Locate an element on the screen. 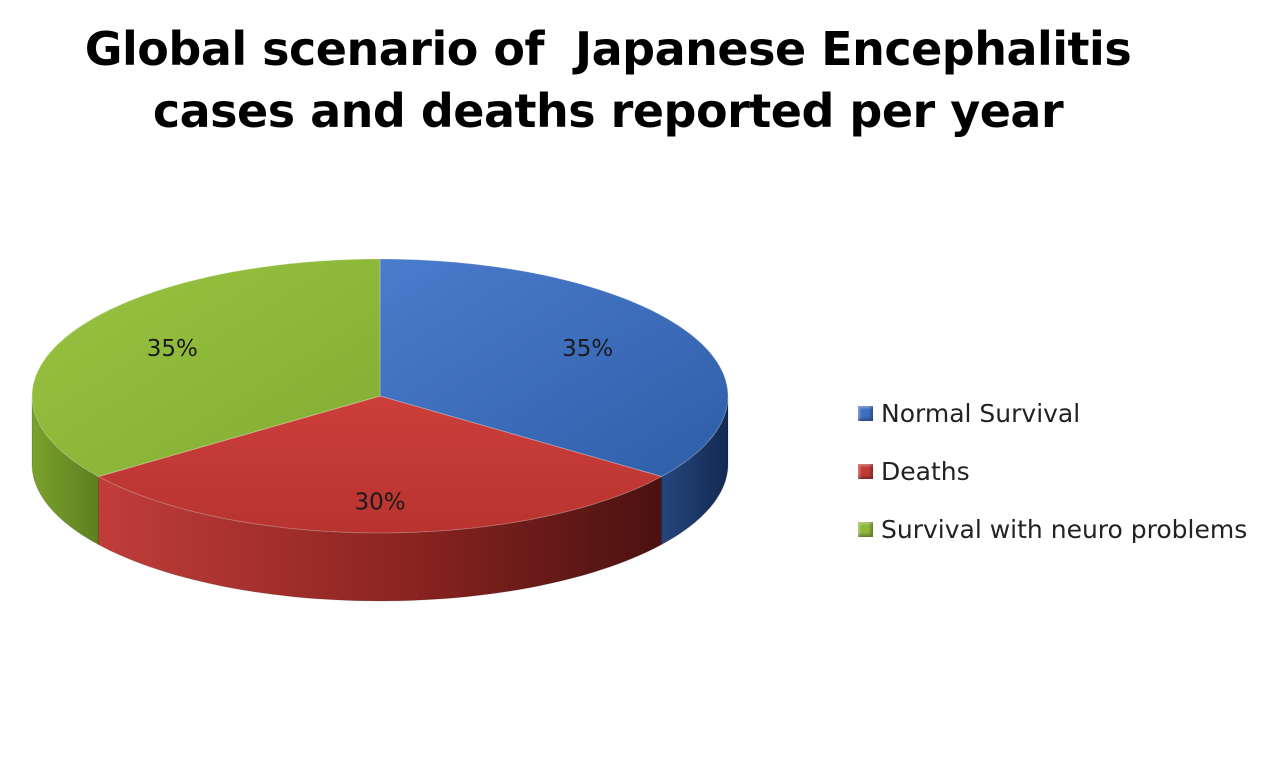  pie-slice-normal-survival is located at coordinates (554, 368).